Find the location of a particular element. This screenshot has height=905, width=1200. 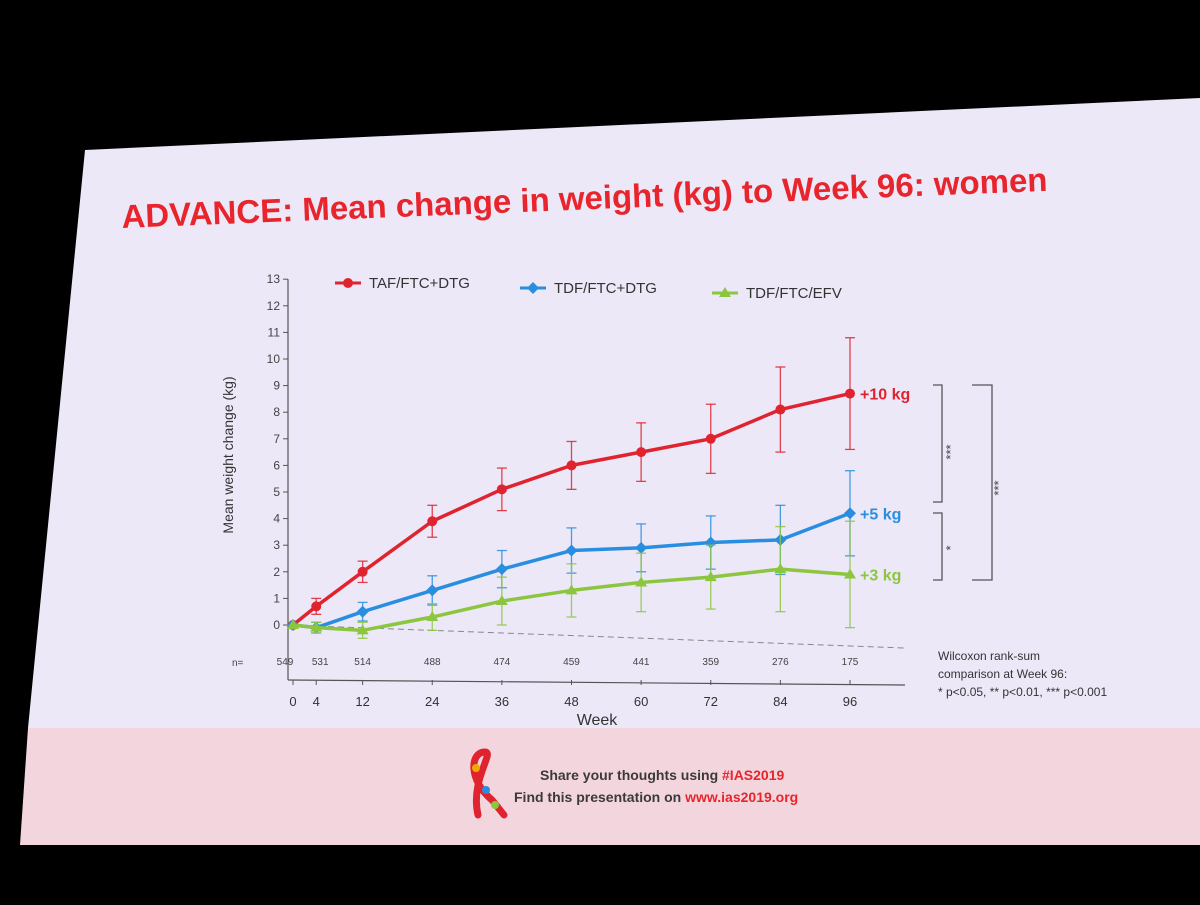

n-at-risk-value: 531 is located at coordinates (320, 662).